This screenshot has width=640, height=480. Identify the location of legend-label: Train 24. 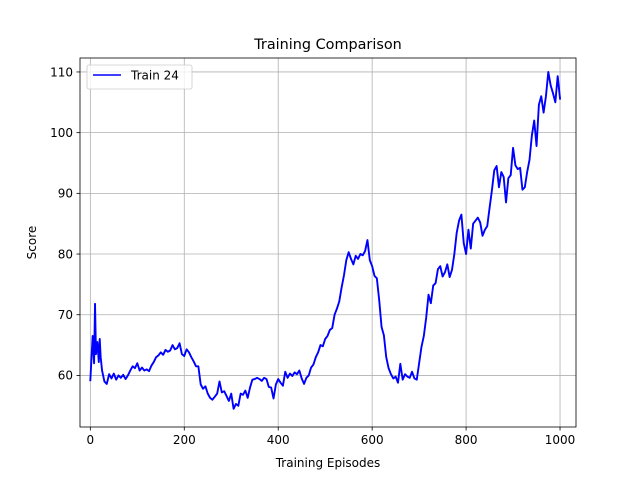
(154, 76).